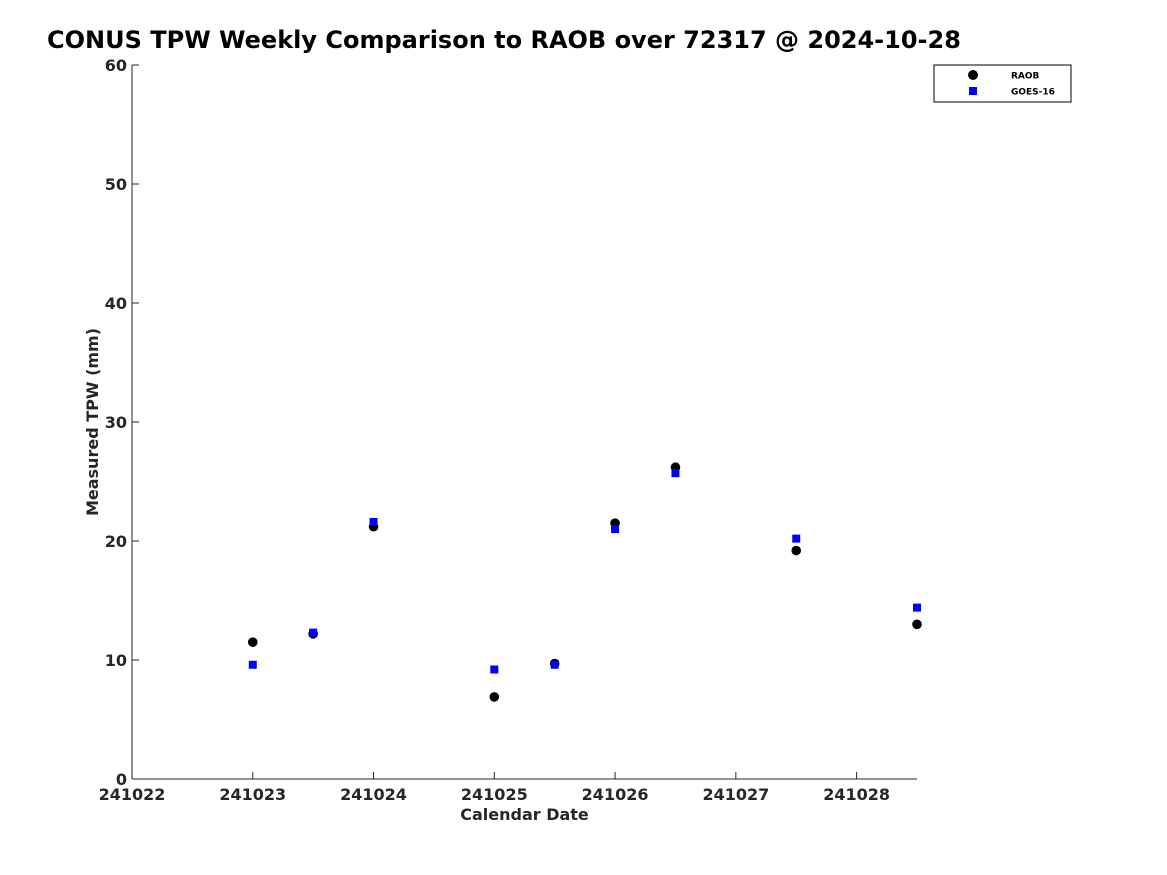 This screenshot has height=875, width=1167. What do you see at coordinates (524, 814) in the screenshot?
I see `x-axis-label: Calendar Date` at bounding box center [524, 814].